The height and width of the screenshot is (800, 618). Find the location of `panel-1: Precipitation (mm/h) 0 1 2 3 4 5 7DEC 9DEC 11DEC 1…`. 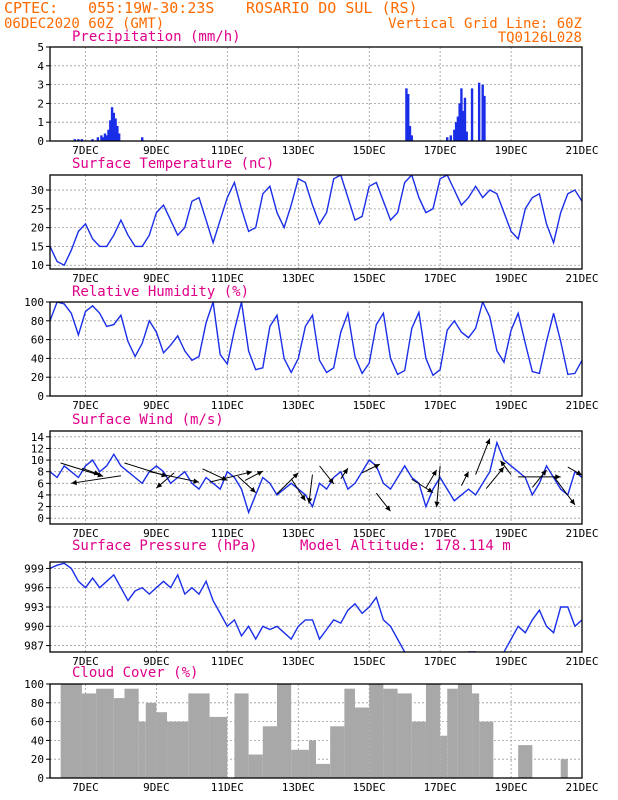

panel-1: Precipitation (mm/h) 0 1 2 3 4 5 7DEC 9DEC 11DEC 1… is located at coordinates (317, 93).